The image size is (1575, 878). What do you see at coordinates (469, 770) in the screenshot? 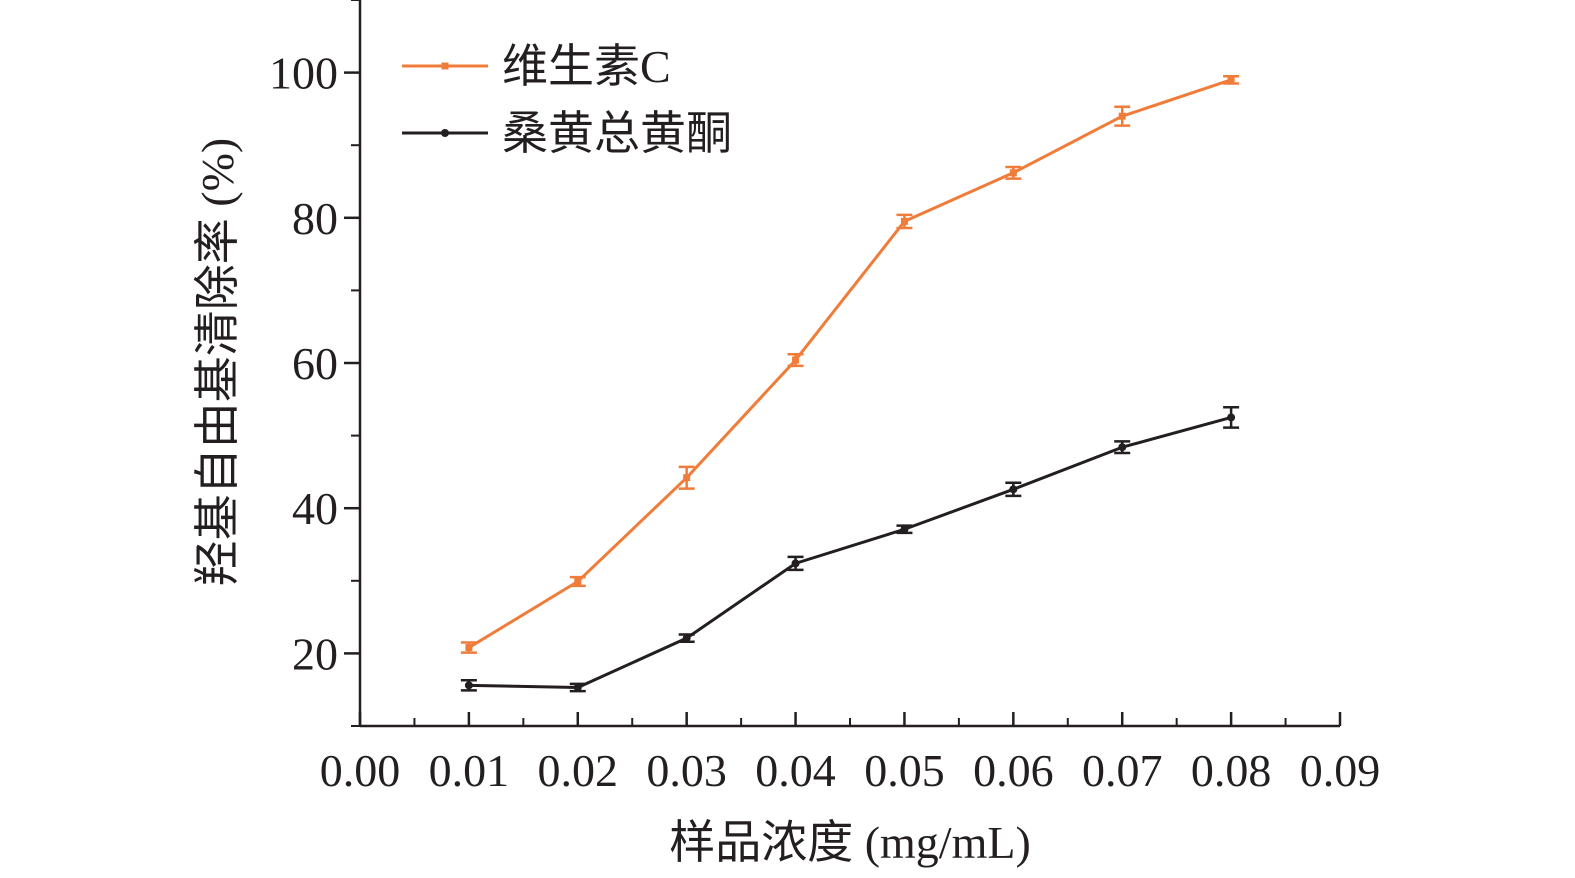
I see `x-tick-label: 0.01` at bounding box center [469, 770].